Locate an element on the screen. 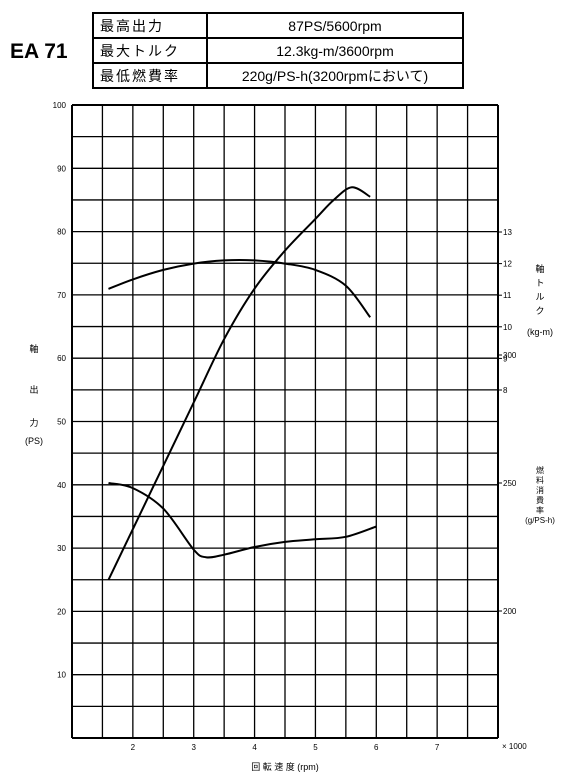 The width and height of the screenshot is (575, 781). torque-tick-label: 13 is located at coordinates (507, 232).